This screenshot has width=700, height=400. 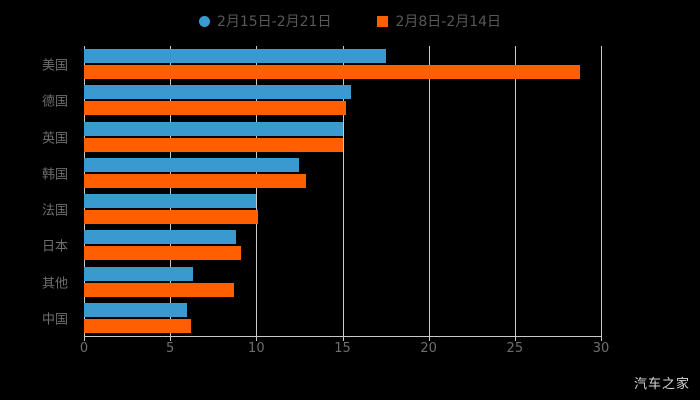 What do you see at coordinates (54, 139) in the screenshot?
I see `y-axis-label: 英国` at bounding box center [54, 139].